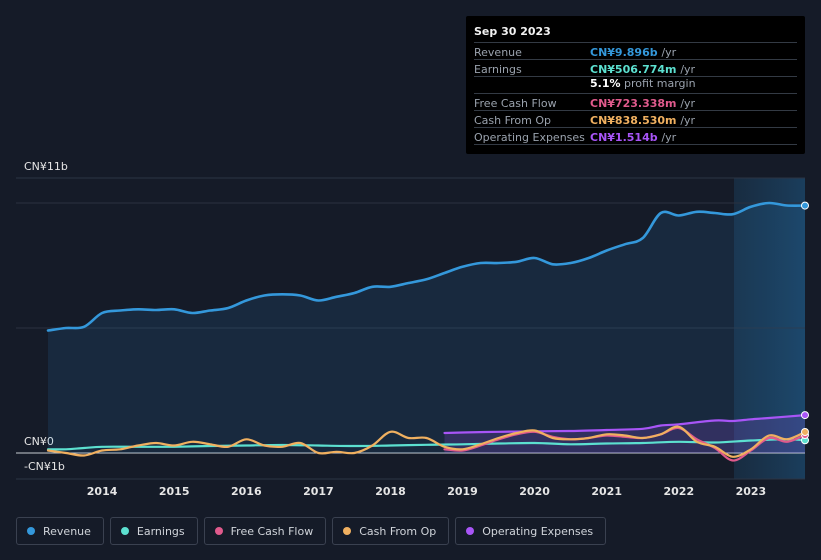  Describe the element at coordinates (398, 531) in the screenshot. I see `legend-label: Cash From Op` at that location.